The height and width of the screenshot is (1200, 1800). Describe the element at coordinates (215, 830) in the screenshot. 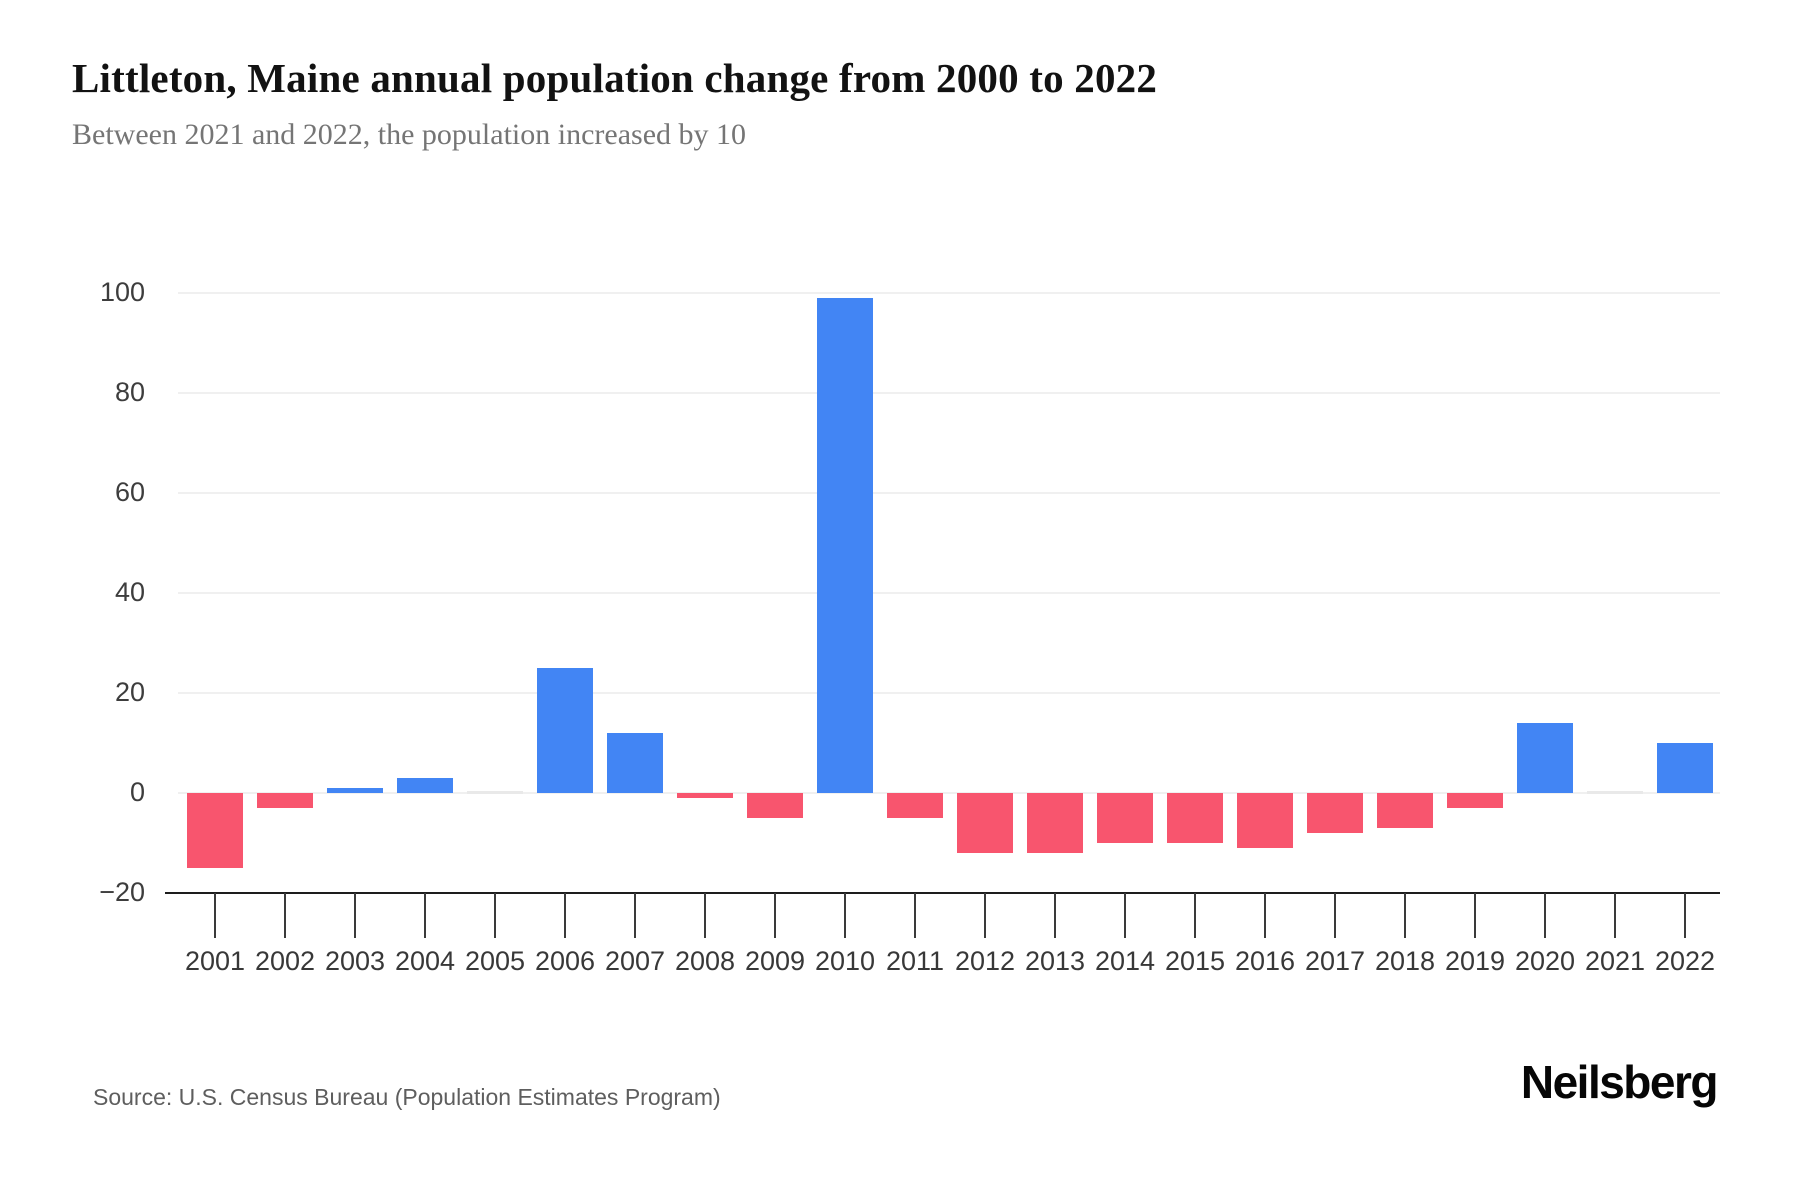

I see `bar-2001` at that location.